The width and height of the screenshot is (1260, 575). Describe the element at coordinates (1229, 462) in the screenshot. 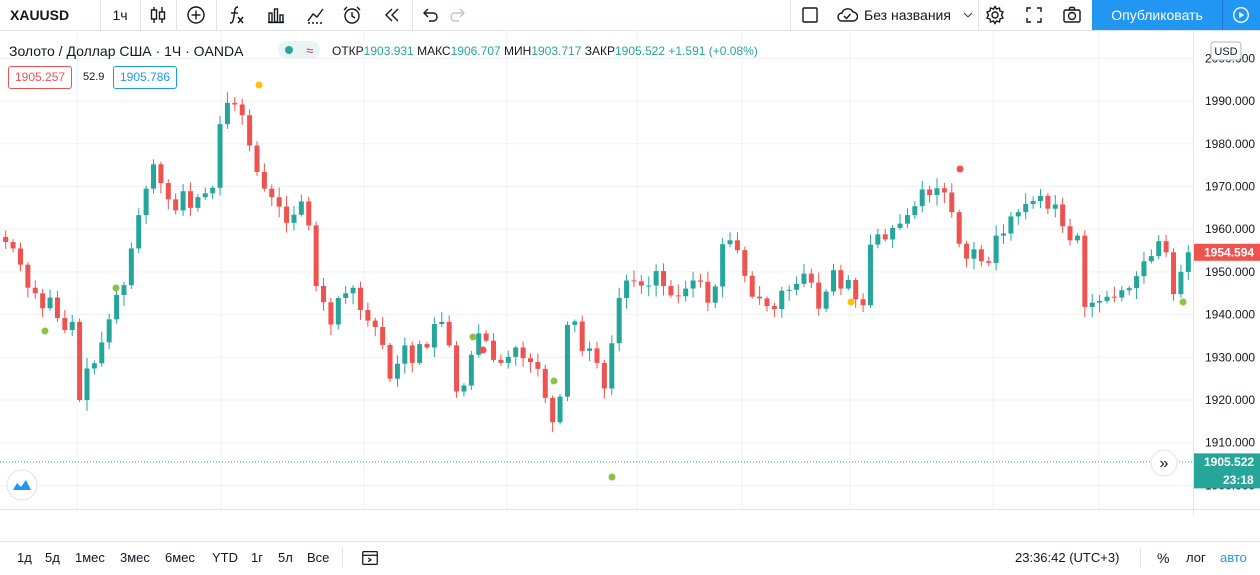

I see `last-price-value: 1905.522` at that location.